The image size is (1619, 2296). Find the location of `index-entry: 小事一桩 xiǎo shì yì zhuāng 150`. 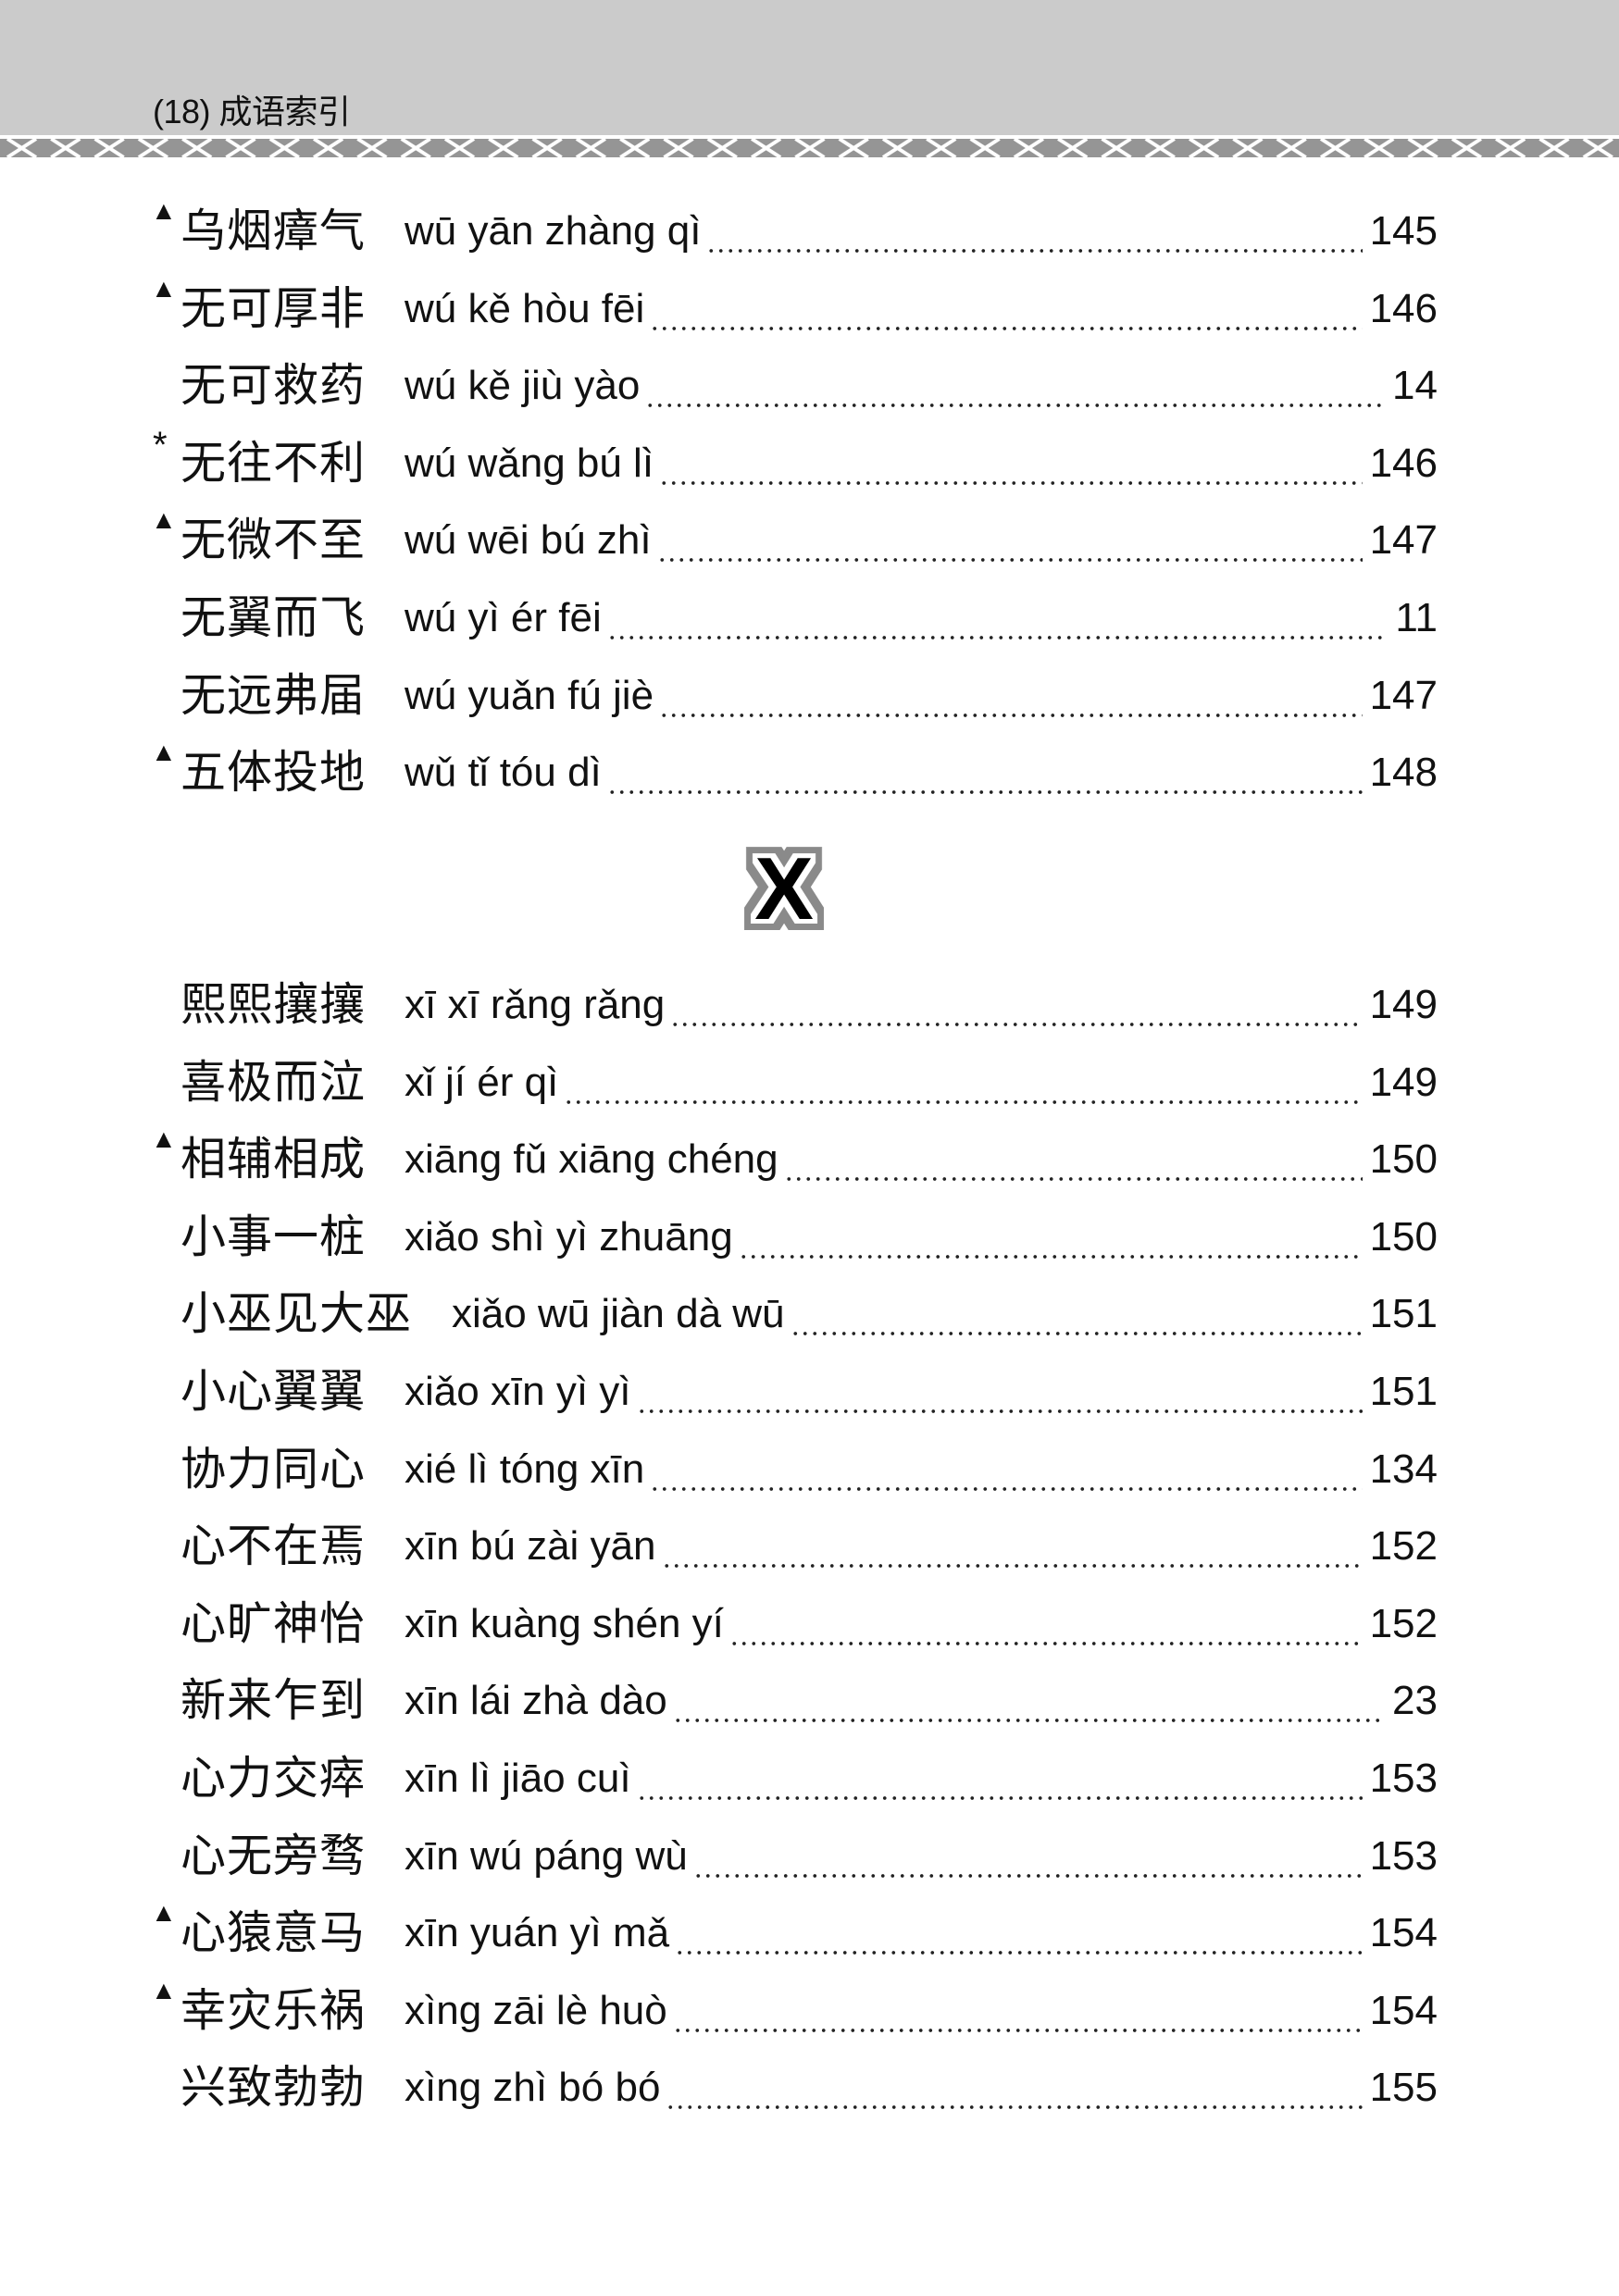

index-entry: 小事一桩 xiǎo shì yì zhuāng 150 is located at coordinates (810, 1233).